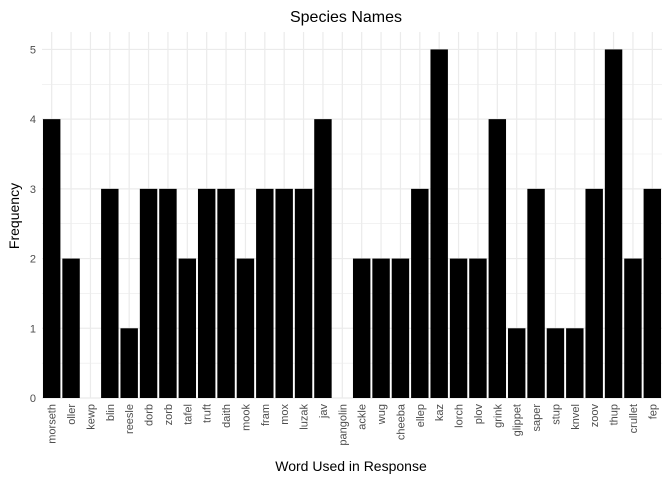 This screenshot has height=480, width=672. Describe the element at coordinates (440, 412) in the screenshot. I see `x-tick-label: kaz` at that location.